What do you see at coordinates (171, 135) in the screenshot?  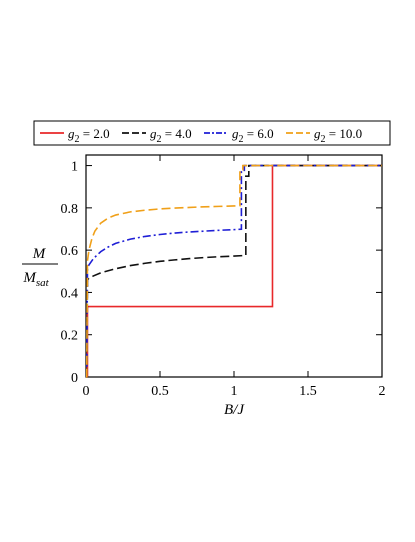 I see `legend-label: g2 = 4.0` at bounding box center [171, 135].